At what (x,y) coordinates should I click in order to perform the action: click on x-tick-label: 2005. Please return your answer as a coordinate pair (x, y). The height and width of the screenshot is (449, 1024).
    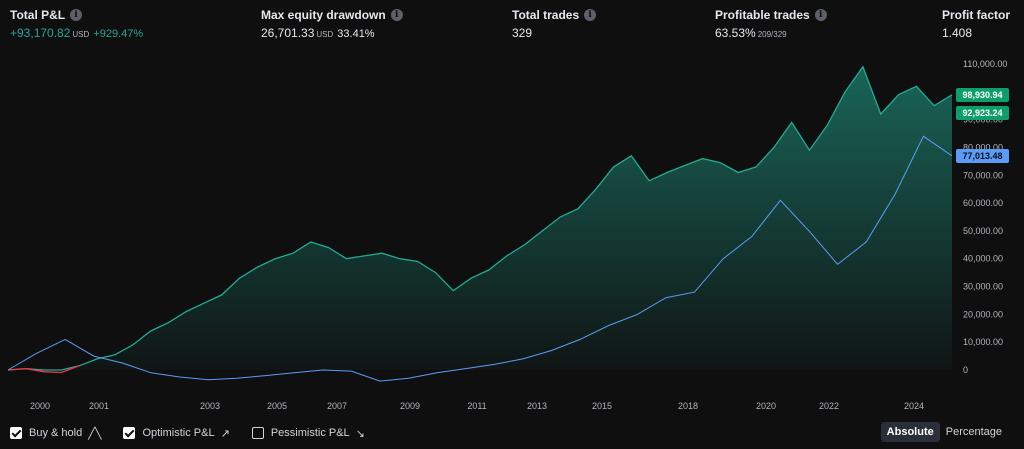
    Looking at the image, I should click on (277, 406).